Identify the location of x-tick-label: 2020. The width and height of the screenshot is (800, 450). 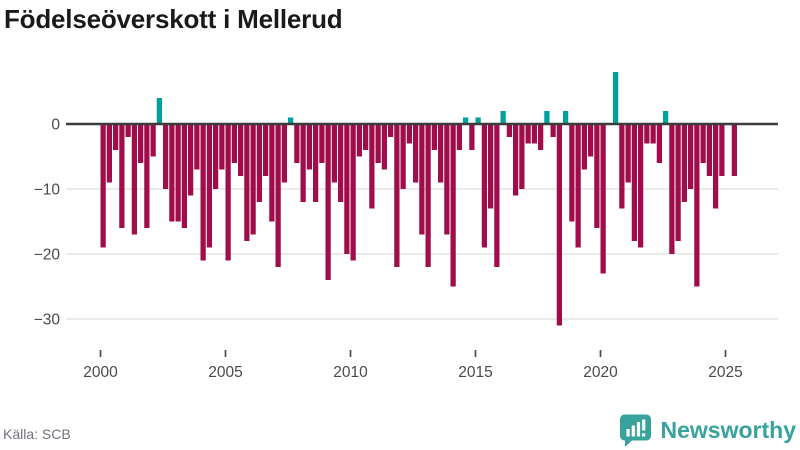
(600, 372).